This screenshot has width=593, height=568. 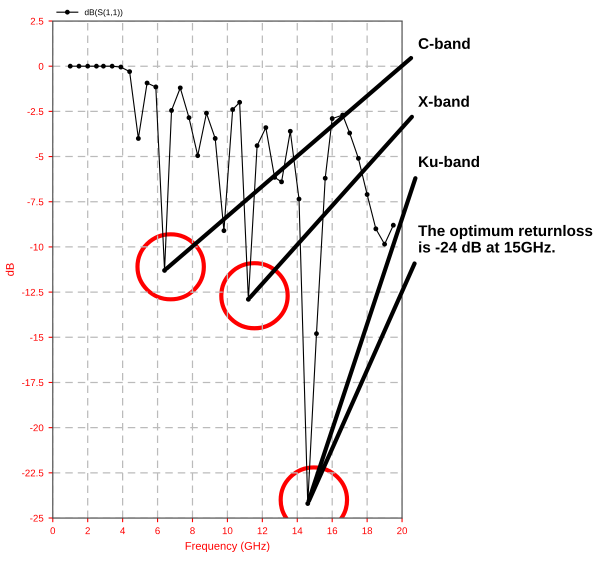 What do you see at coordinates (227, 530) in the screenshot?
I see `x-tick-label: 10` at bounding box center [227, 530].